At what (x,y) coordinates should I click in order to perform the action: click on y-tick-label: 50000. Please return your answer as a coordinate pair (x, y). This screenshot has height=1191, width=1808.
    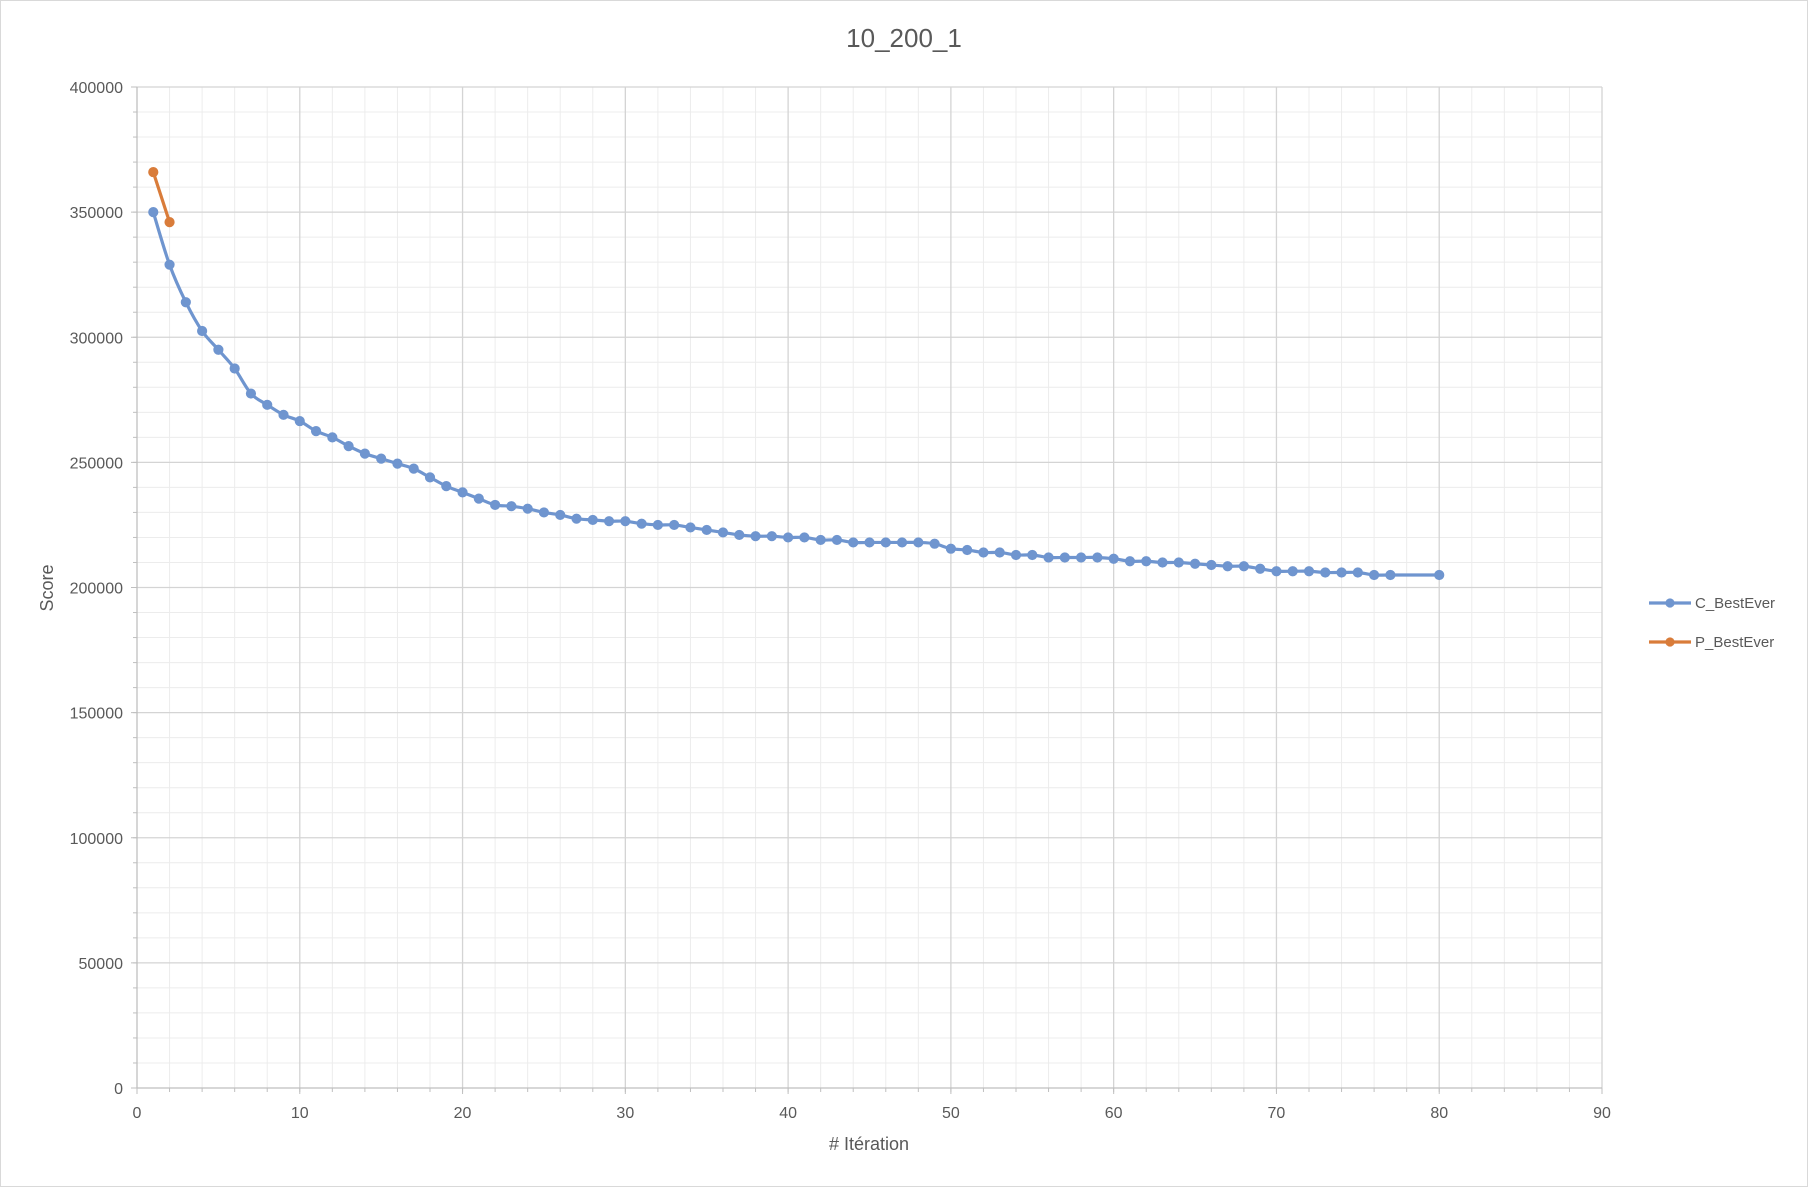
    Looking at the image, I should click on (101, 964).